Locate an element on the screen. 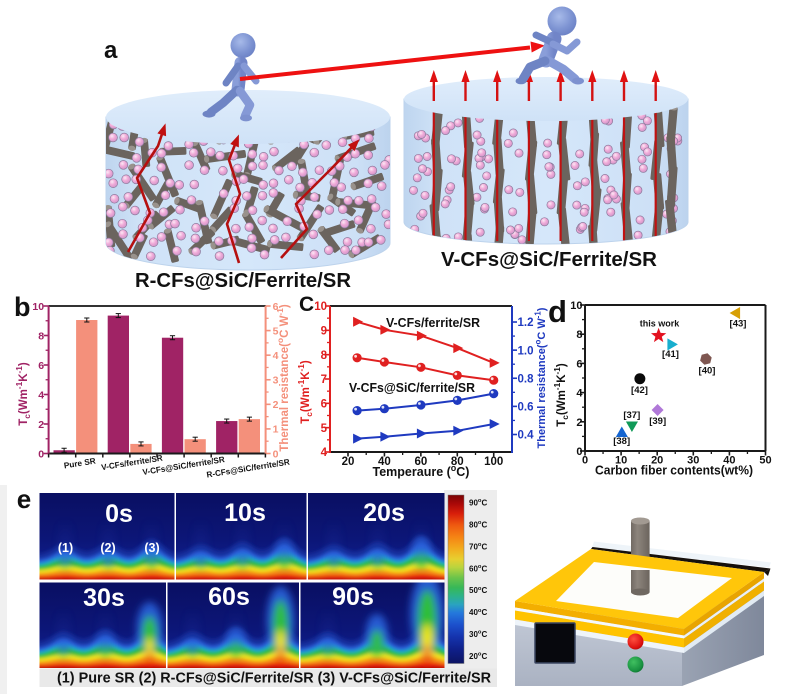 This screenshot has width=795, height=694. svg-text: this work is located at coordinates (660, 324).